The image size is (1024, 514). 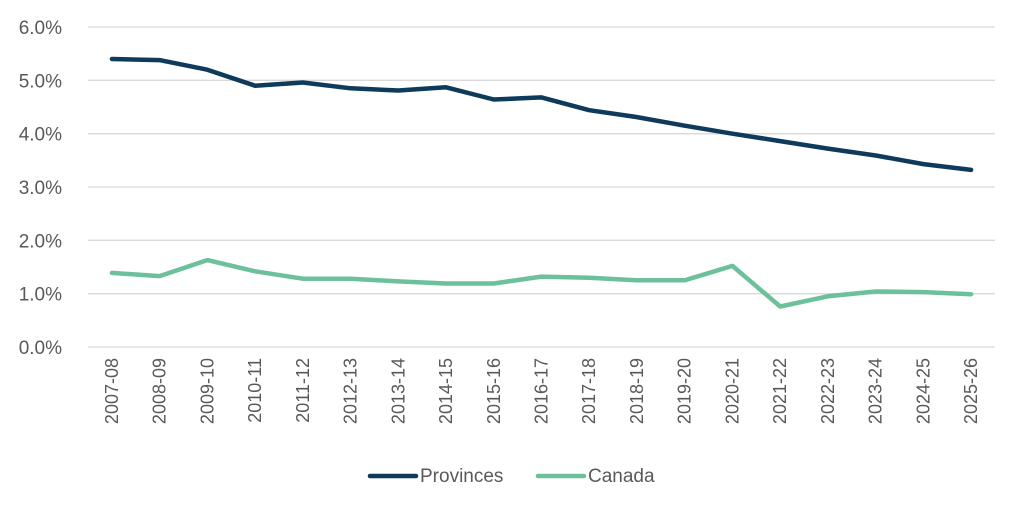 I want to click on x-tick-label: 2017-18, so click(x=589, y=391).